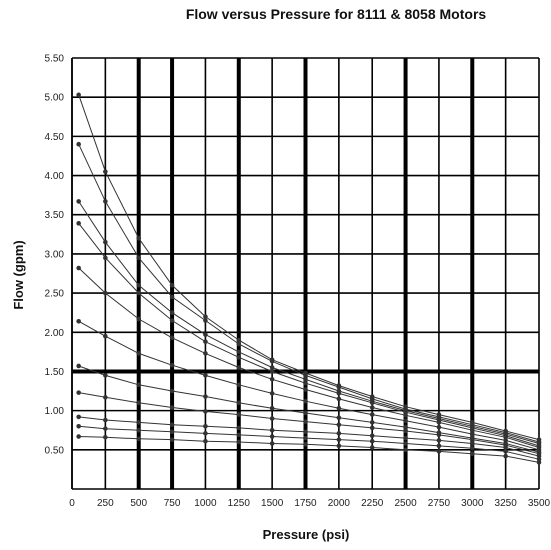 The width and height of the screenshot is (551, 550). What do you see at coordinates (55, 59) in the screenshot?
I see `y-tick-label: 5.50` at bounding box center [55, 59].